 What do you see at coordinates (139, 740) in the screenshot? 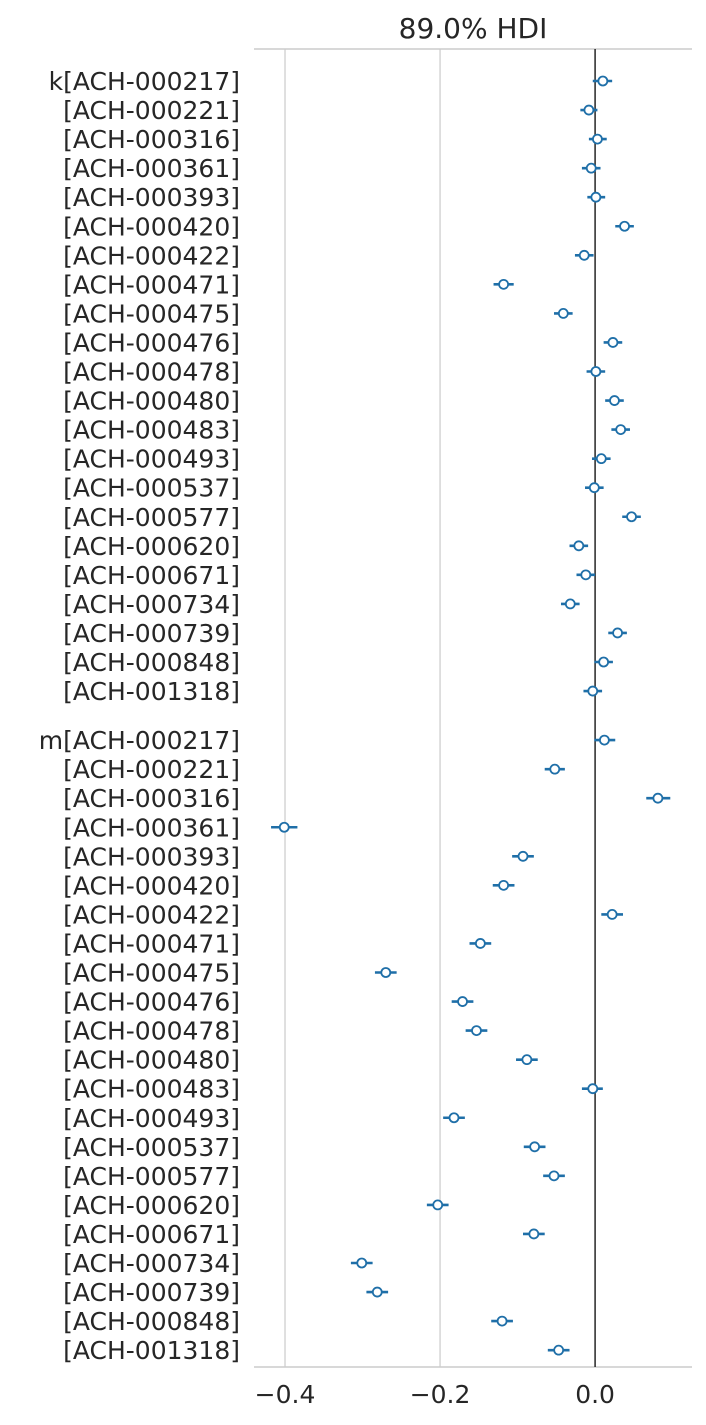
I see `row-label: m[ACH-000217]` at bounding box center [139, 740].